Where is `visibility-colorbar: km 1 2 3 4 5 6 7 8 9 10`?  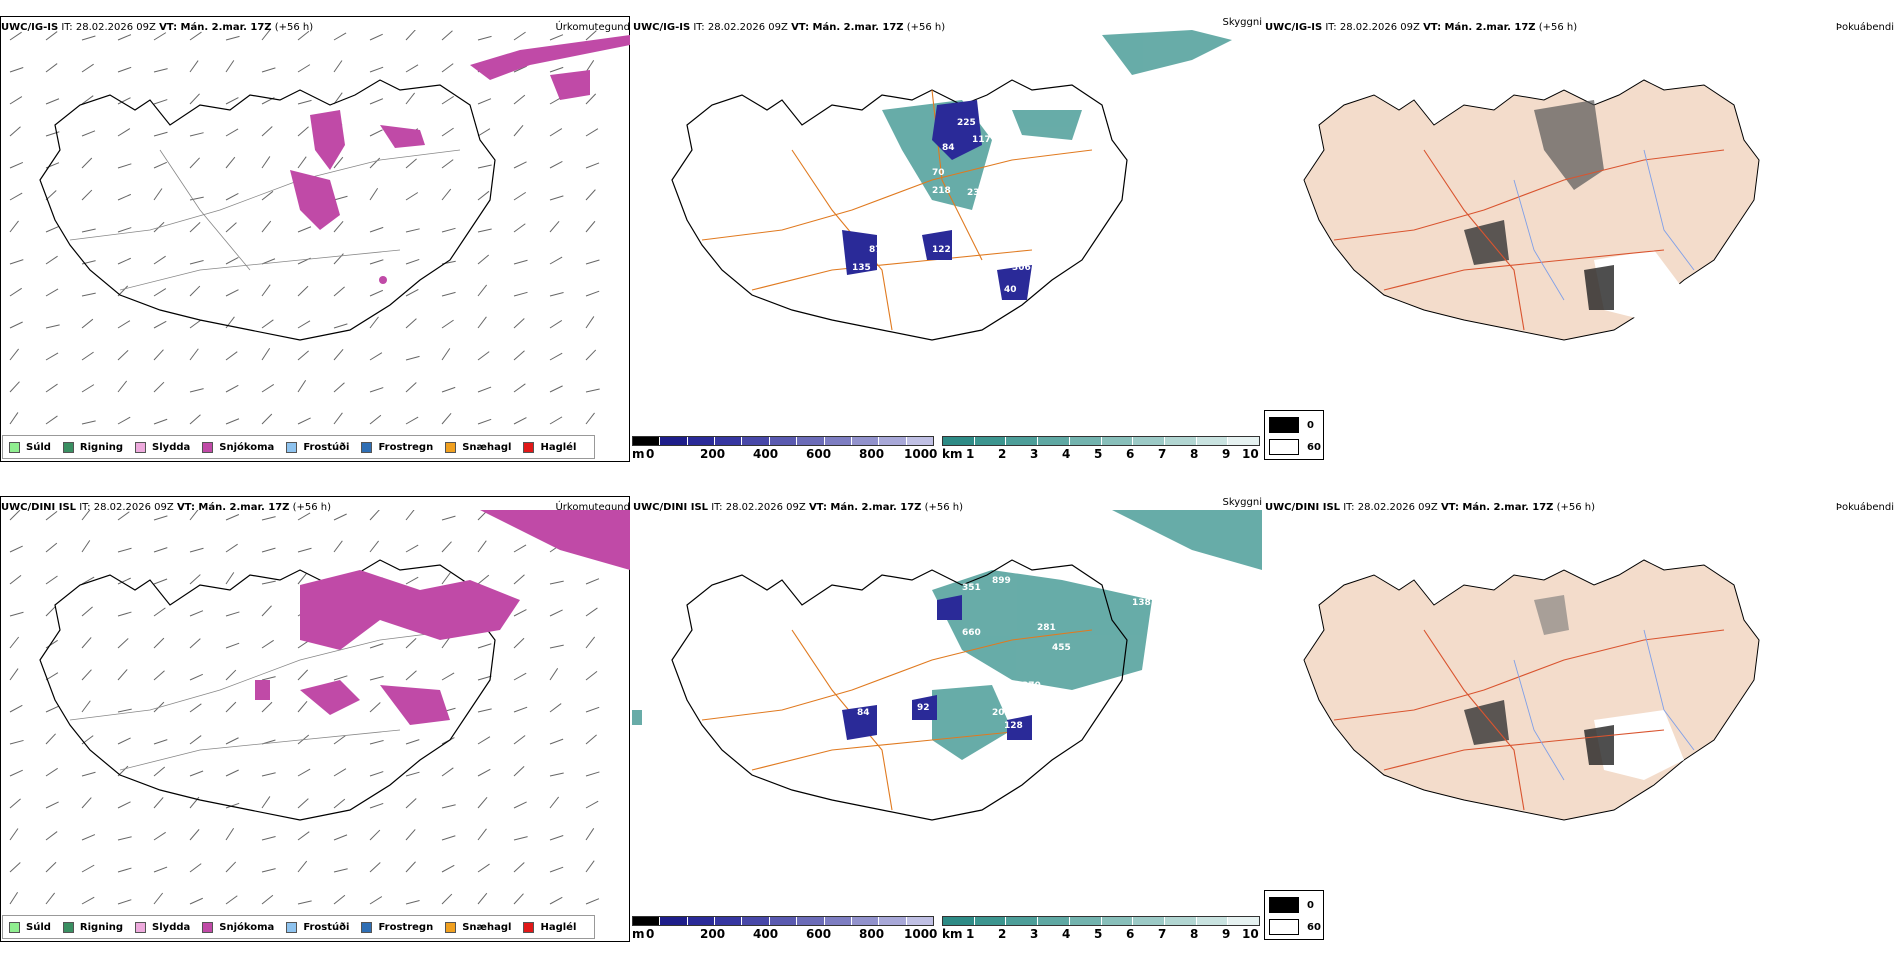 visibility-colorbar: km 1 2 3 4 5 6 7 8 9 10 is located at coordinates (1101, 929).